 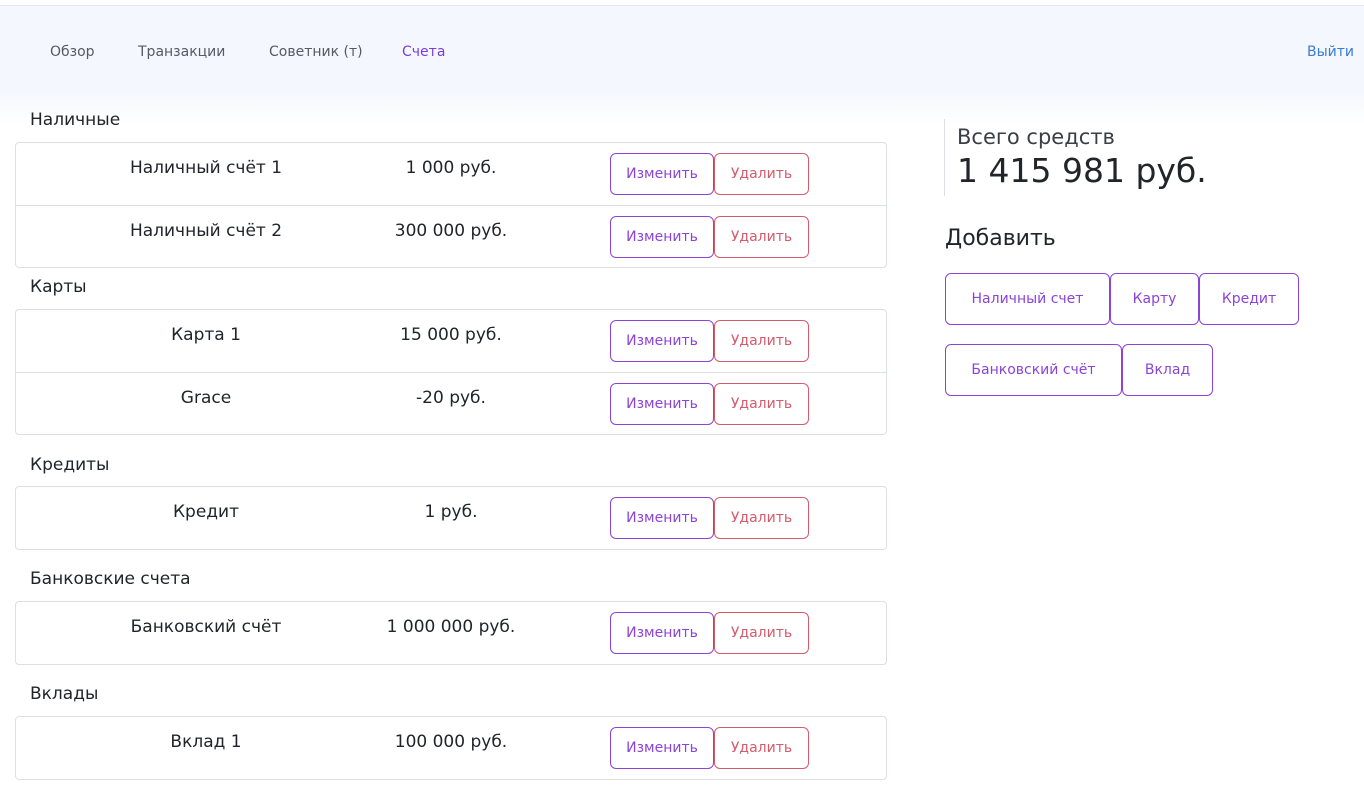 I want to click on top-border, so click(x=682, y=3).